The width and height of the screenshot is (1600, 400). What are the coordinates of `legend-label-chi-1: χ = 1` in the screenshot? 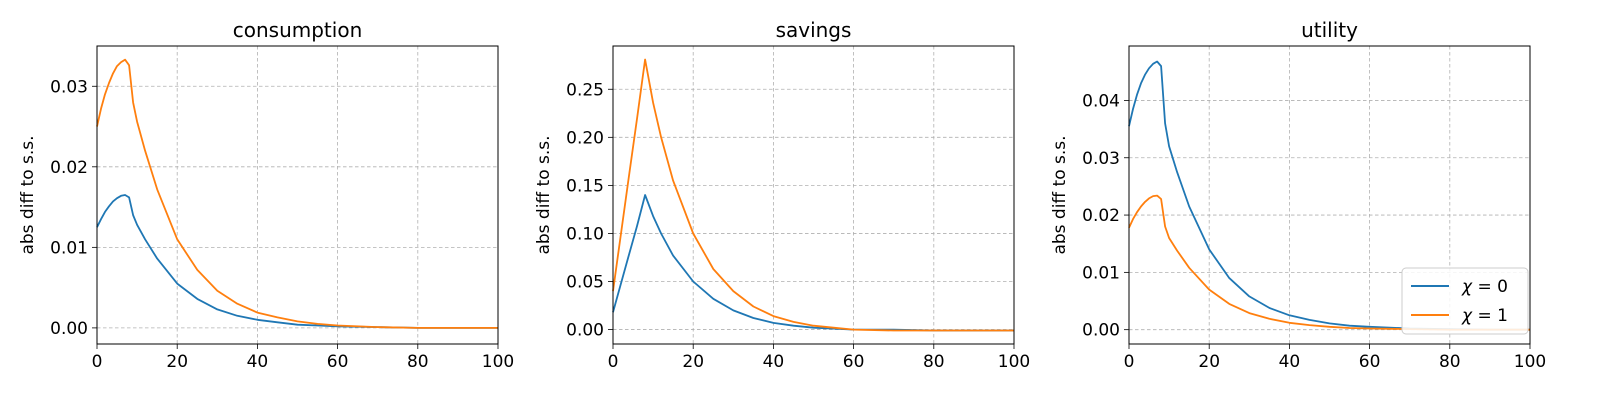 It's located at (1484, 316).